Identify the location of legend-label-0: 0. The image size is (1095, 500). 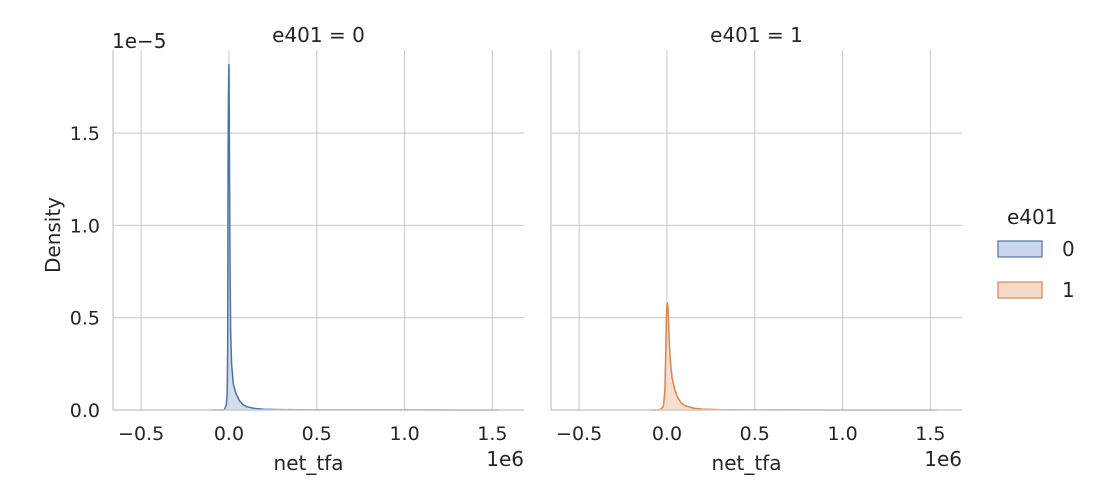
(1068, 249).